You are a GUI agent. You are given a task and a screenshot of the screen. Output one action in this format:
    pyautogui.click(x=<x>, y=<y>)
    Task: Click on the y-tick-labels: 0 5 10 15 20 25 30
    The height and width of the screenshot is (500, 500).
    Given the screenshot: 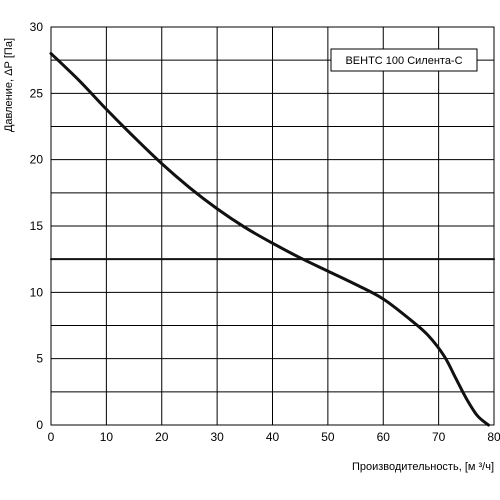 What is the action you would take?
    pyautogui.click(x=37, y=226)
    